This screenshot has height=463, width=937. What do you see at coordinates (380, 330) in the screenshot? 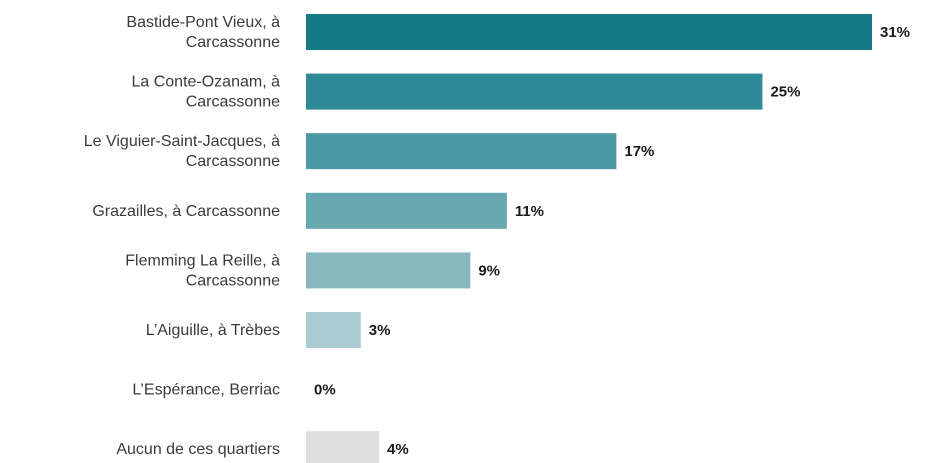
I see `value-label: 3%` at bounding box center [380, 330].